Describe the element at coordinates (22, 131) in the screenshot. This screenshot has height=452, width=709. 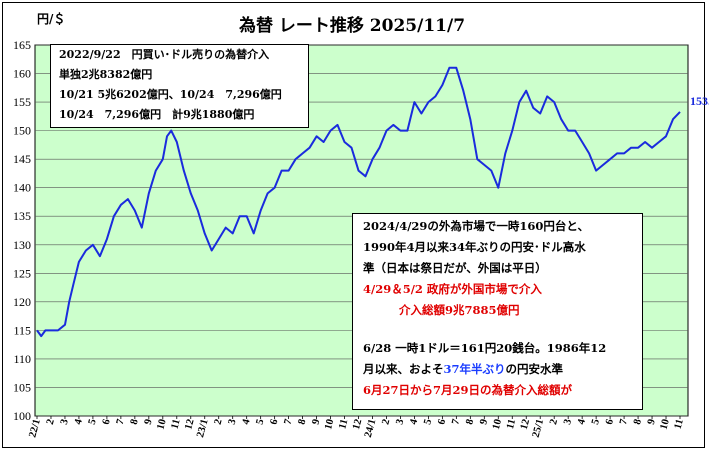
I see `y-tick-label: 150` at that location.